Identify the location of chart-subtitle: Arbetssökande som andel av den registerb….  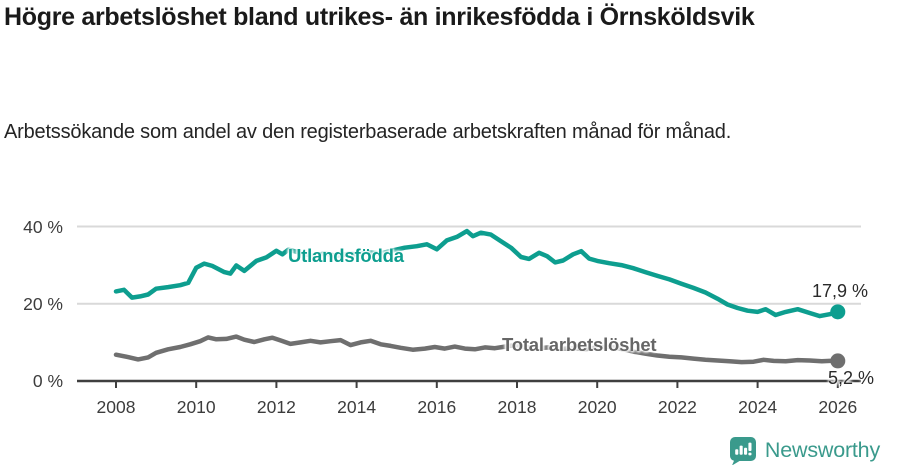
(368, 132).